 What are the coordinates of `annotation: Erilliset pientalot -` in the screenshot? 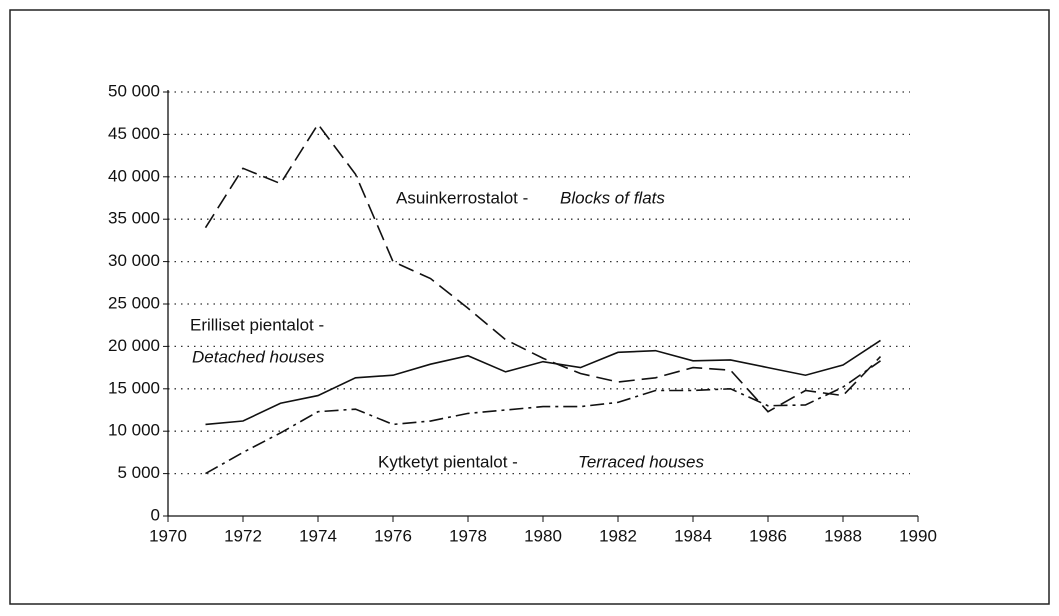 It's located at (257, 324).